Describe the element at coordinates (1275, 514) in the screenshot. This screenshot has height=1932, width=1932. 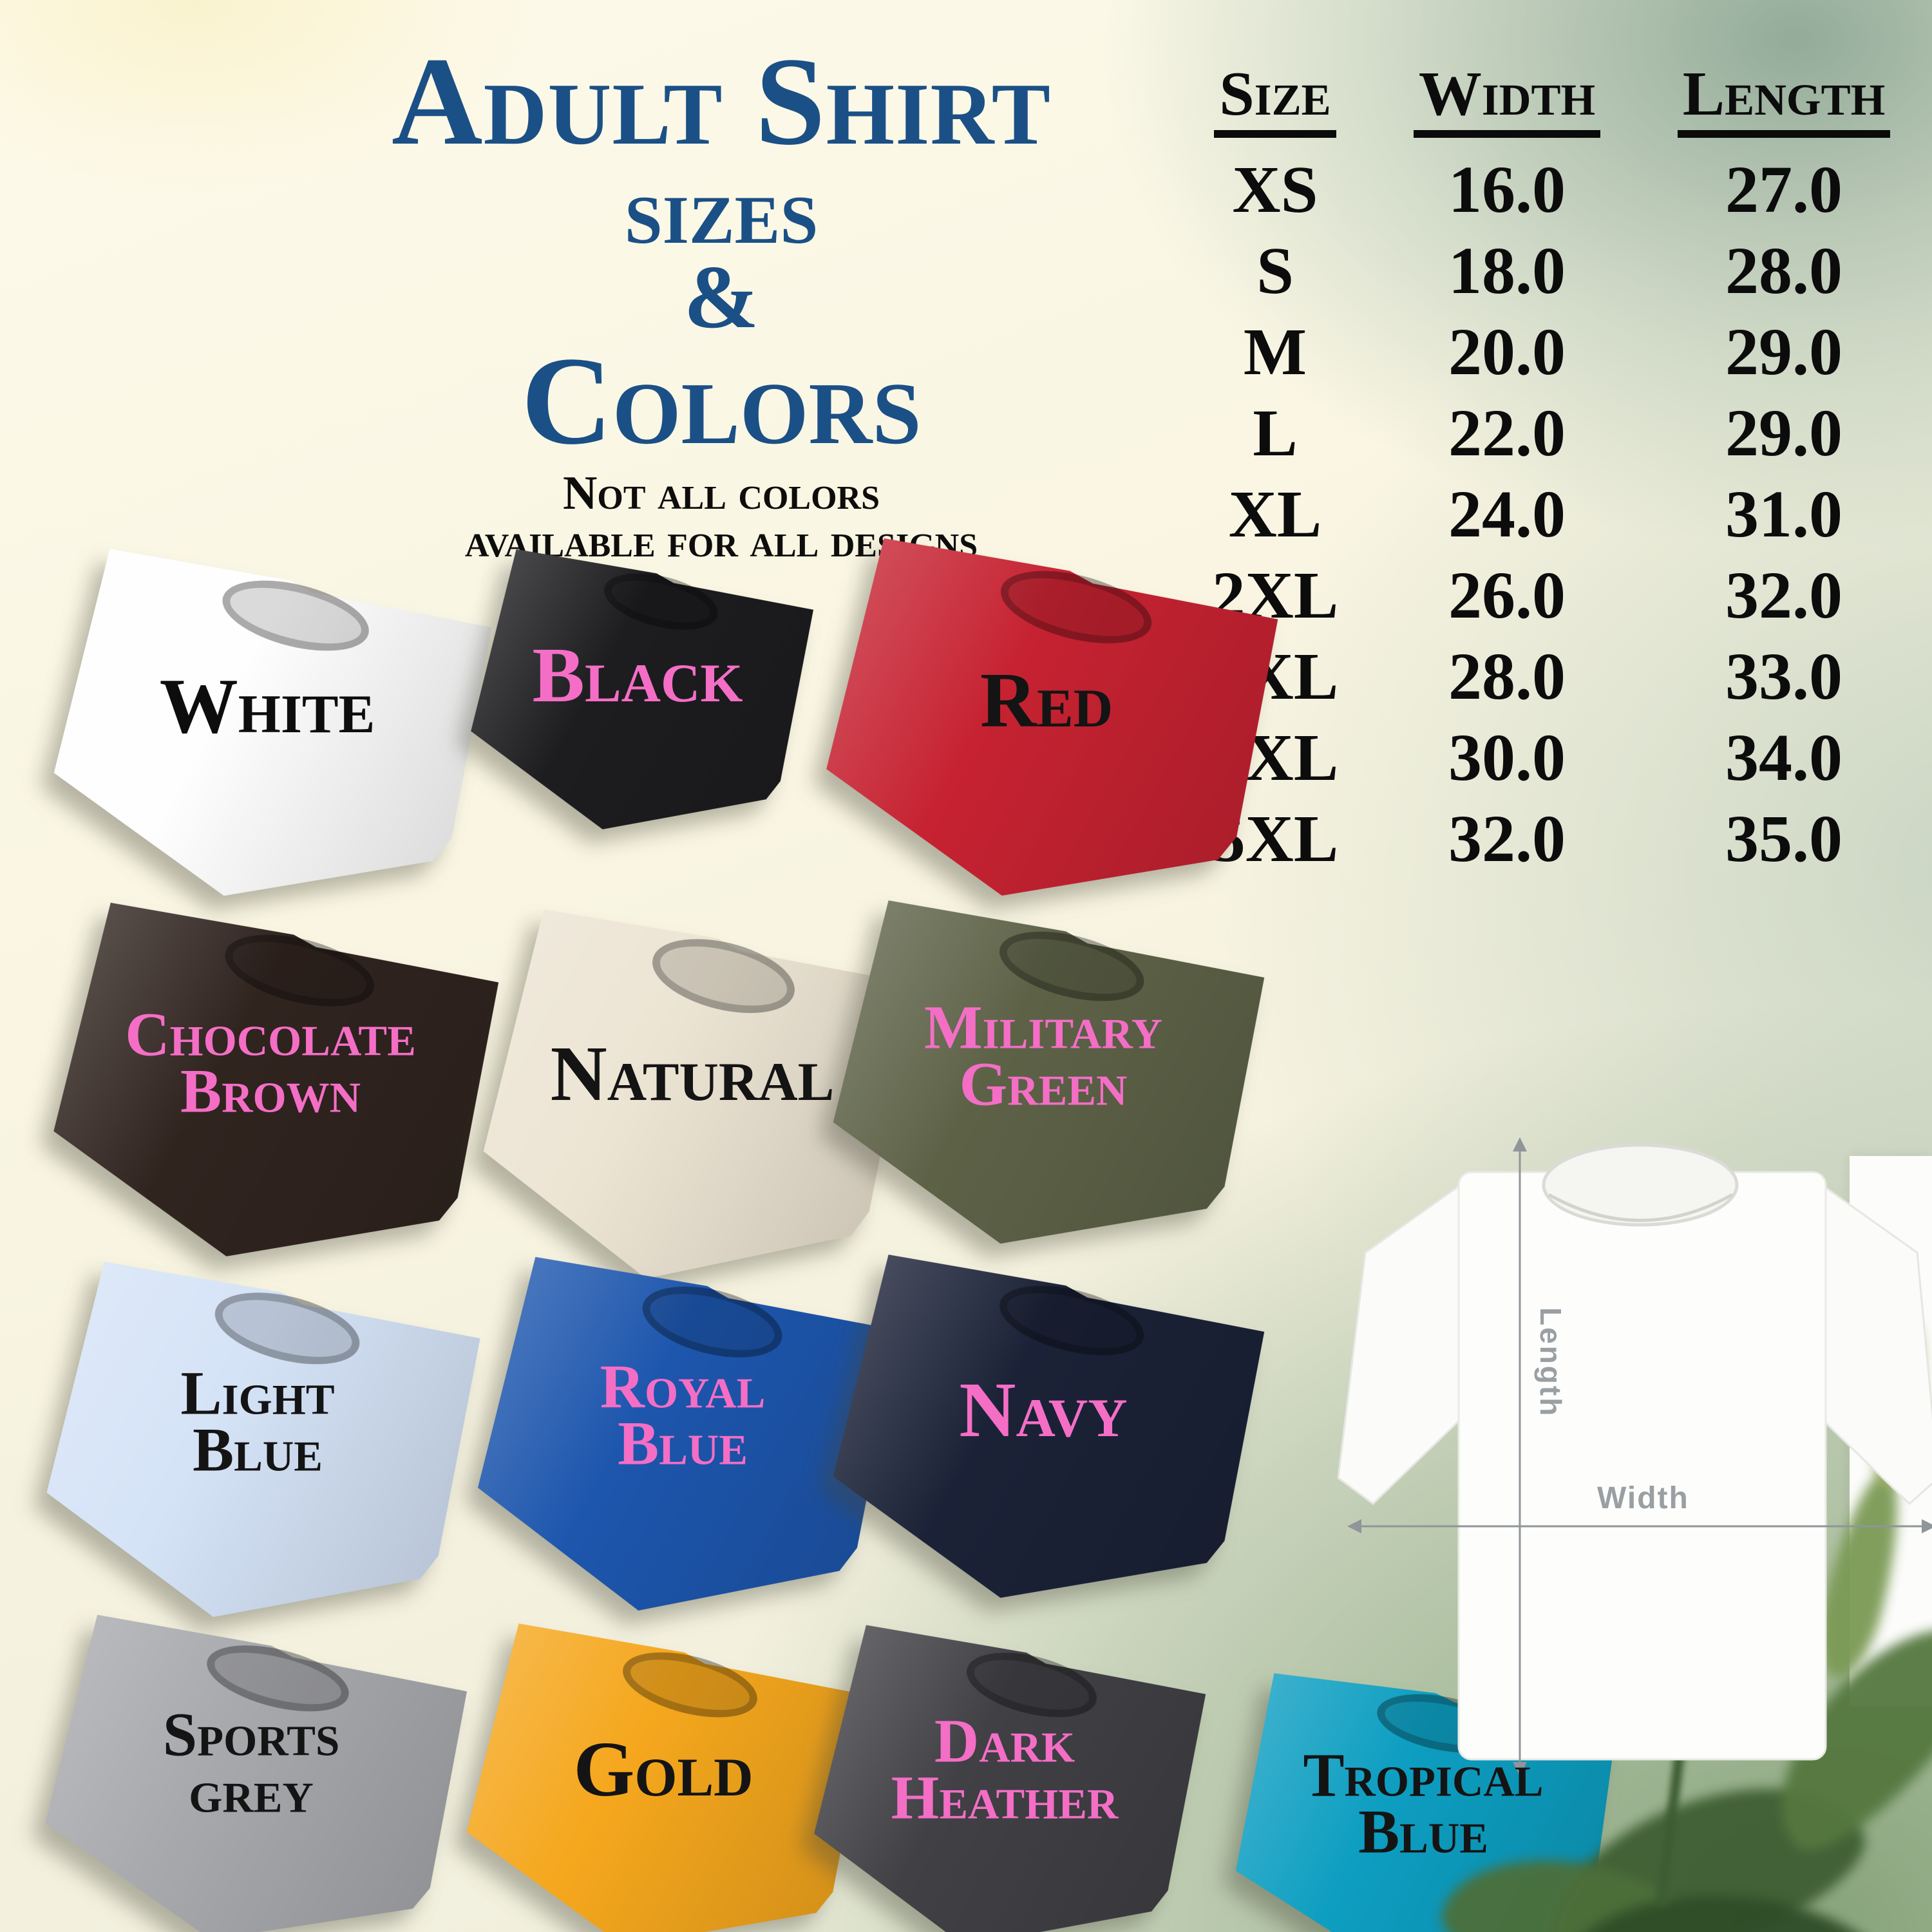
I see `size-cell: XL` at that location.